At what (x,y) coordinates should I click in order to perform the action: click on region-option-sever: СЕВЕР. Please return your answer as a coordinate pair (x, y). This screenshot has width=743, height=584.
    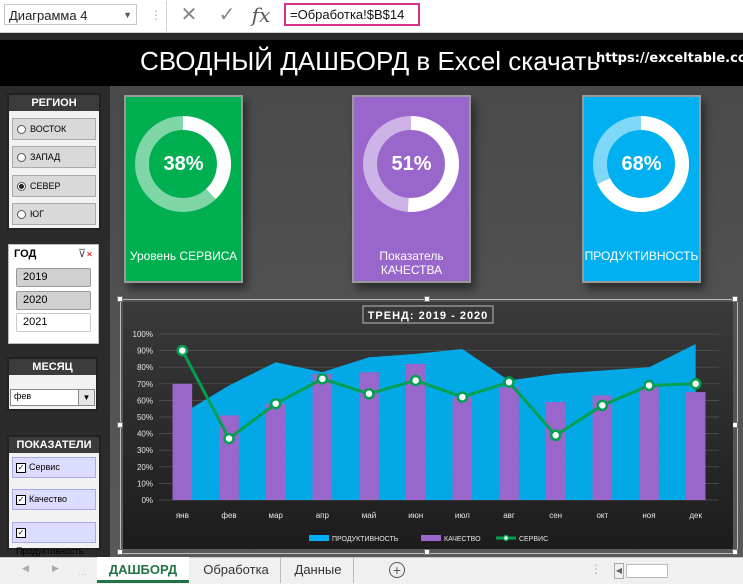
    Looking at the image, I should click on (54, 186).